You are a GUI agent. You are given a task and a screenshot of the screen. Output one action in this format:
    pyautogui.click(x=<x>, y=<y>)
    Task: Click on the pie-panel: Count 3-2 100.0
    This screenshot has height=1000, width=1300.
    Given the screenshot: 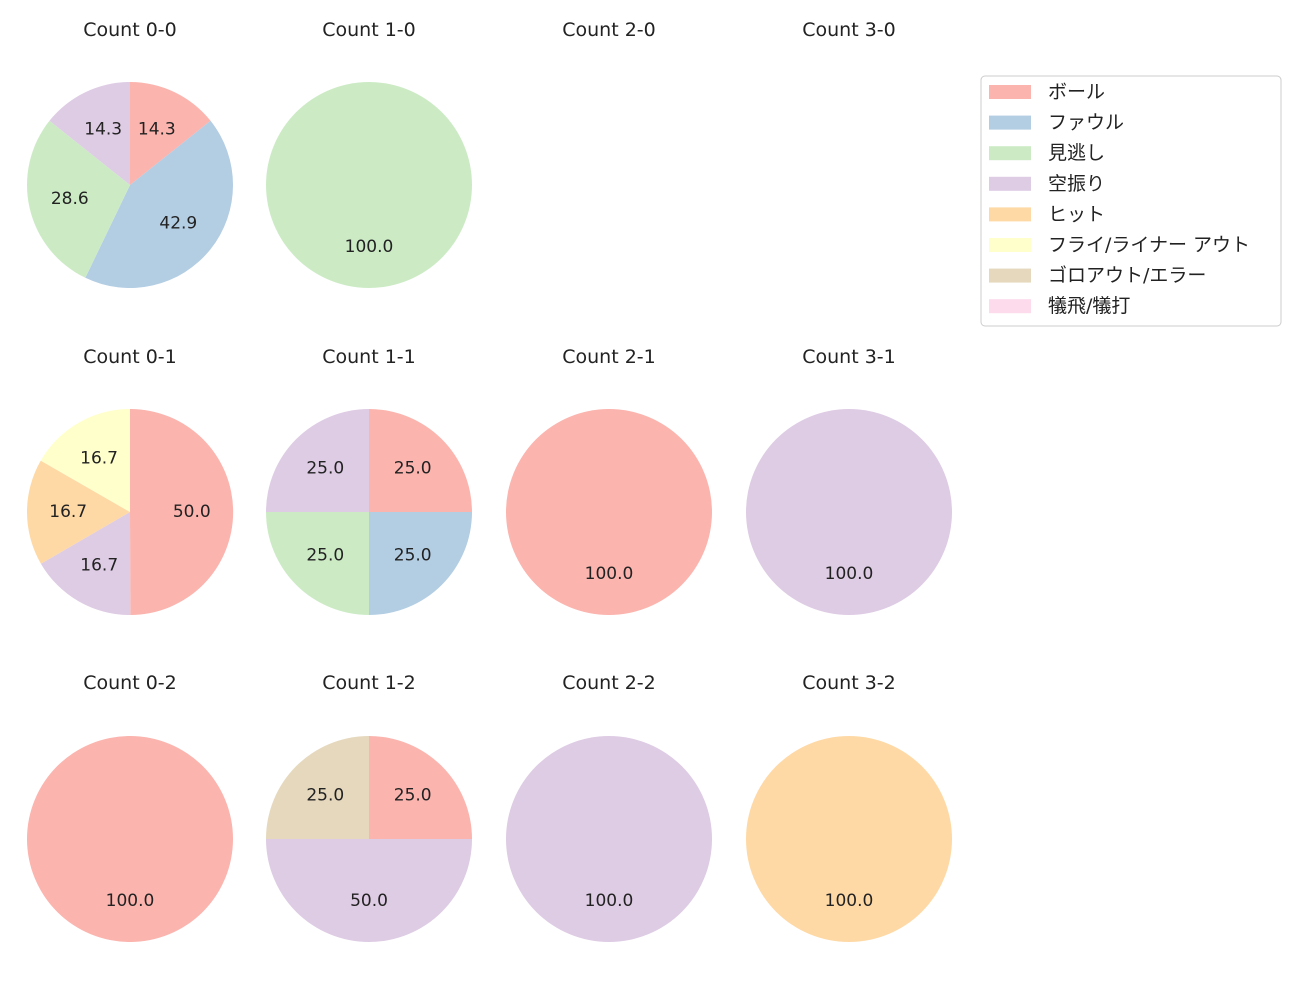 What is the action you would take?
    pyautogui.click(x=849, y=807)
    